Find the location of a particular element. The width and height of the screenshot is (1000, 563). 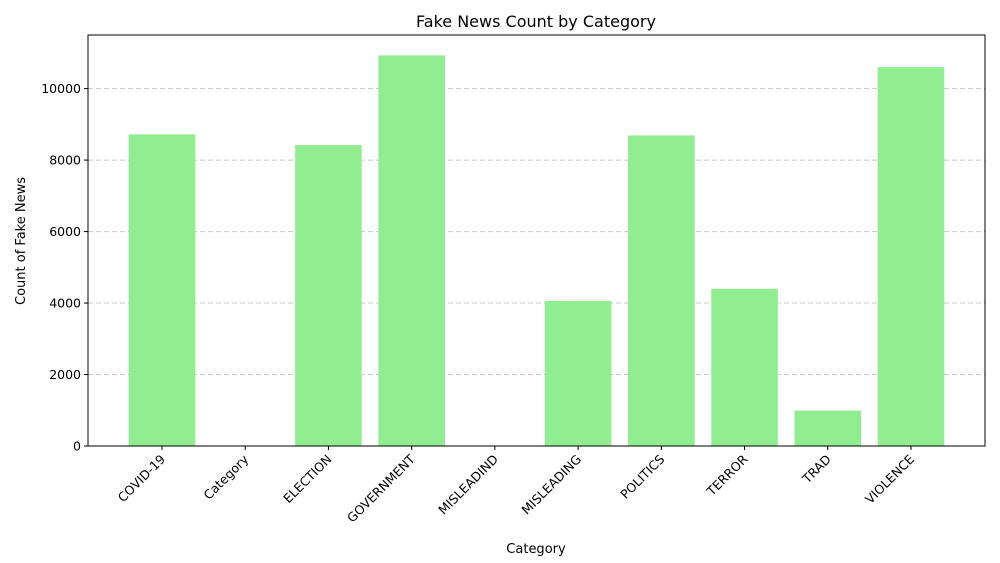

x-tick-label: TRAD is located at coordinates (816, 469).